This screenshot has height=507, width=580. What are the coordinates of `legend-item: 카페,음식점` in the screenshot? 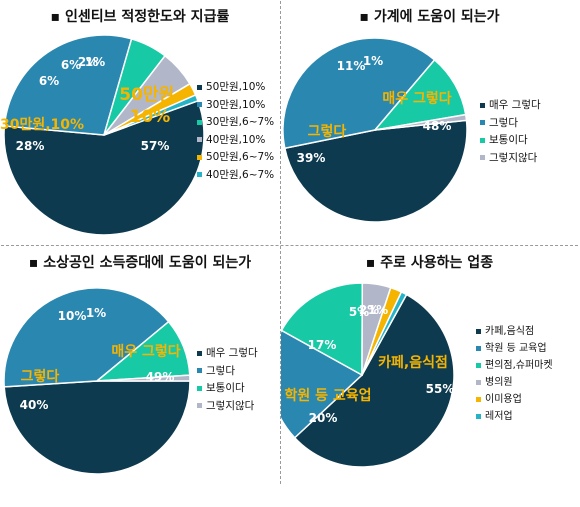 It's located at (514, 331).